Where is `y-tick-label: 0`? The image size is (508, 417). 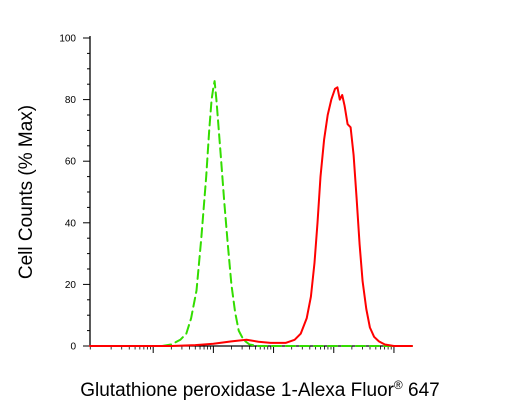 y-tick-label: 0 is located at coordinates (73, 347).